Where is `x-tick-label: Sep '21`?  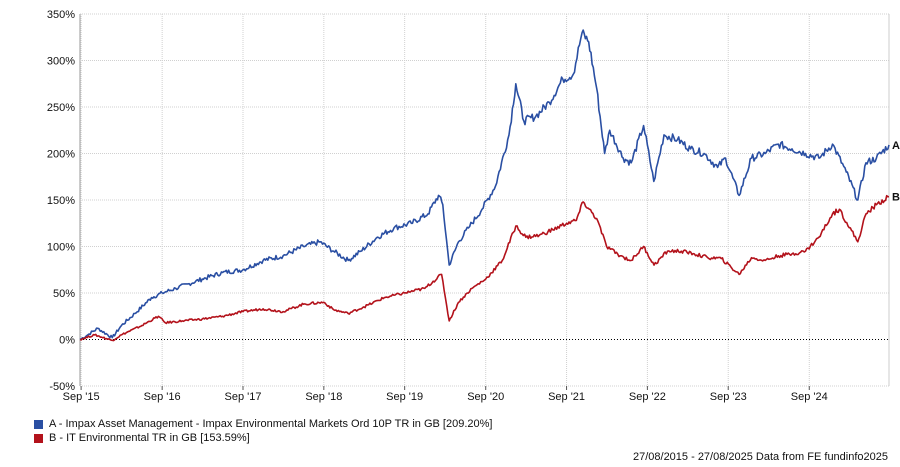 x-tick-label: Sep '21 is located at coordinates (566, 397).